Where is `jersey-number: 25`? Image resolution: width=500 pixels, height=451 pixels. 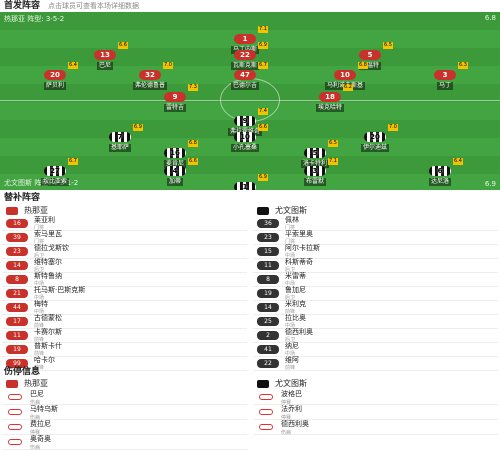 jersey-number: 25 is located at coordinates (268, 321).